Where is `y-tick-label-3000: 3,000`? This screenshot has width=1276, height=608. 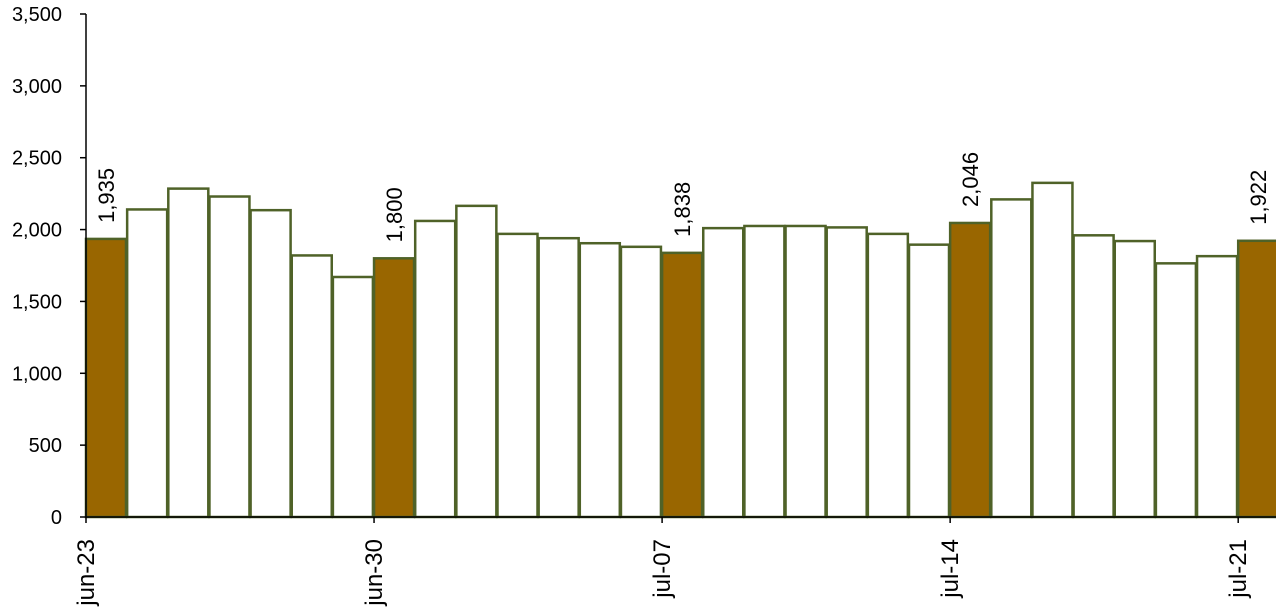
y-tick-label-3000: 3,000 is located at coordinates (37, 87).